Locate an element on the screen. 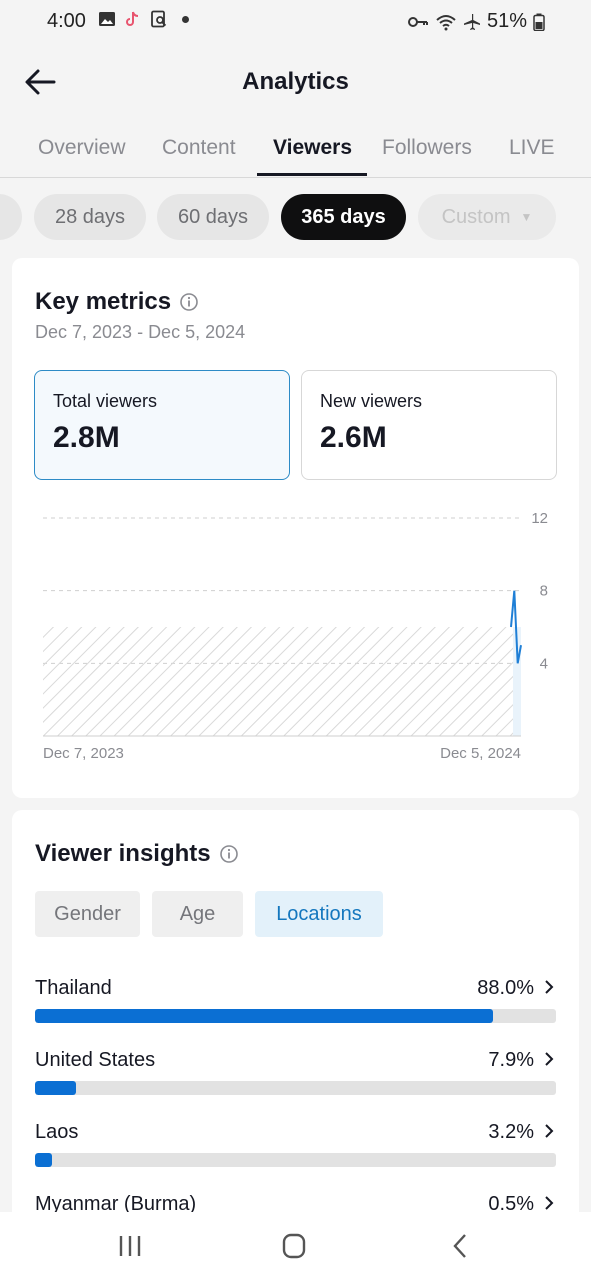 This screenshot has height=1280, width=591. tab-bar: Overview Content Viewers Followers LIVE is located at coordinates (295, 149).